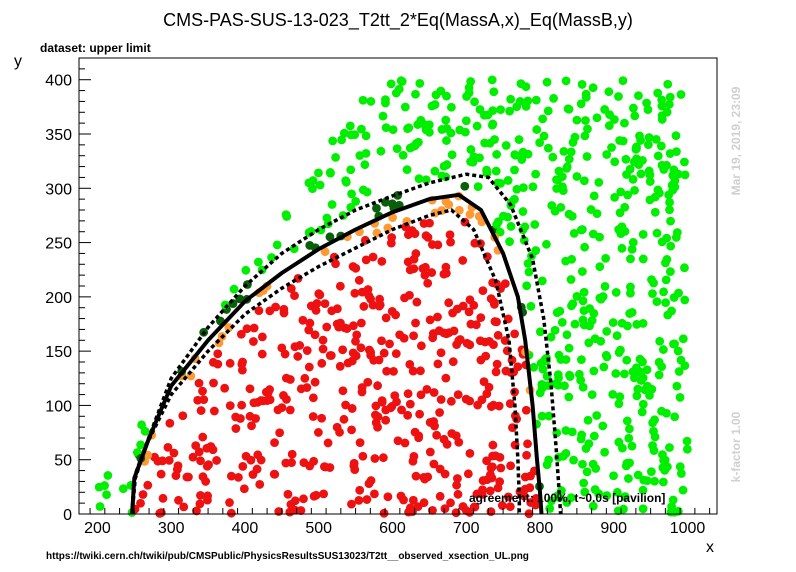  What do you see at coordinates (18, 61) in the screenshot?
I see `y-axis-label: y` at bounding box center [18, 61].